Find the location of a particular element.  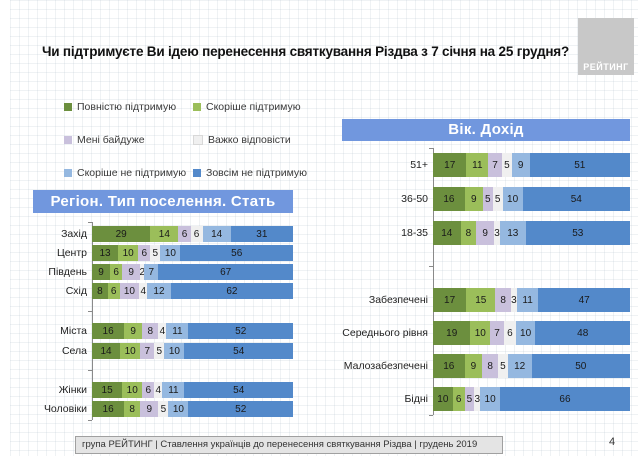

legend-item: Повністю підтримую is located at coordinates (128, 107).